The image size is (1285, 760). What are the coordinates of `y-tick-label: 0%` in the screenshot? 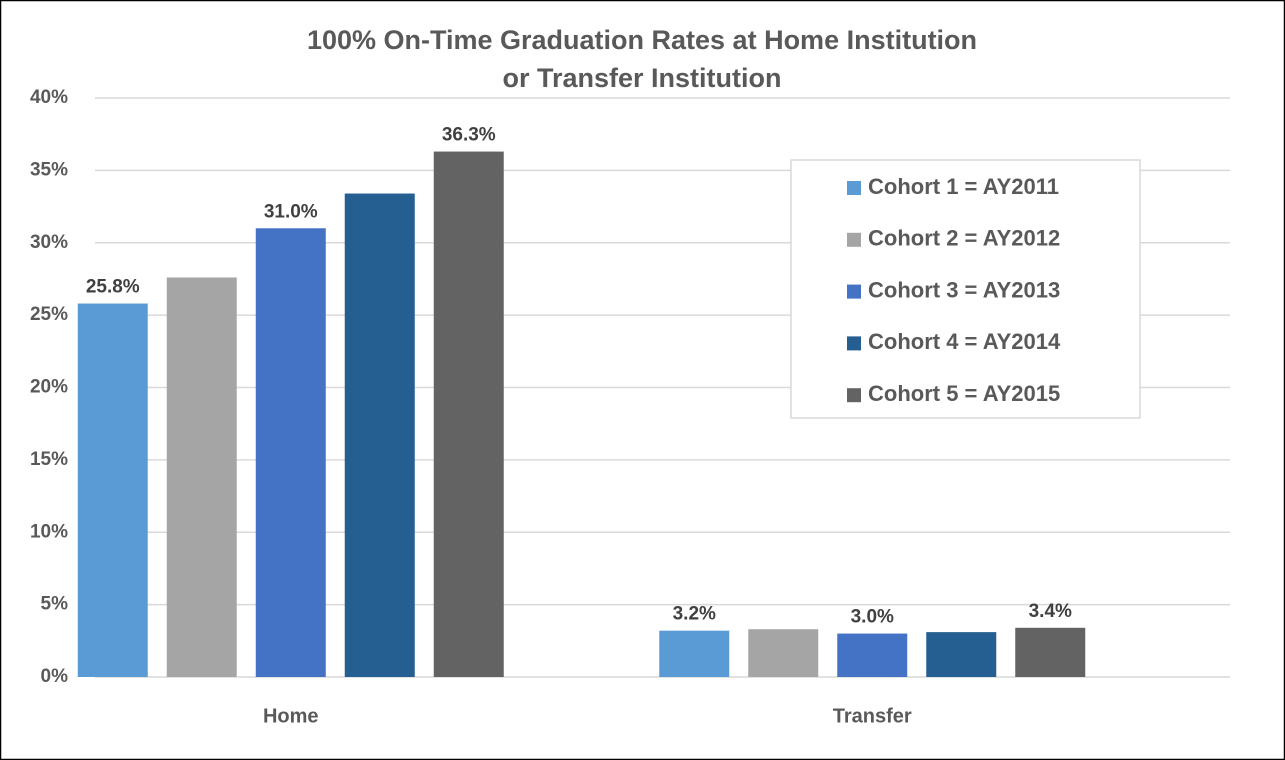 It's located at (55, 676).